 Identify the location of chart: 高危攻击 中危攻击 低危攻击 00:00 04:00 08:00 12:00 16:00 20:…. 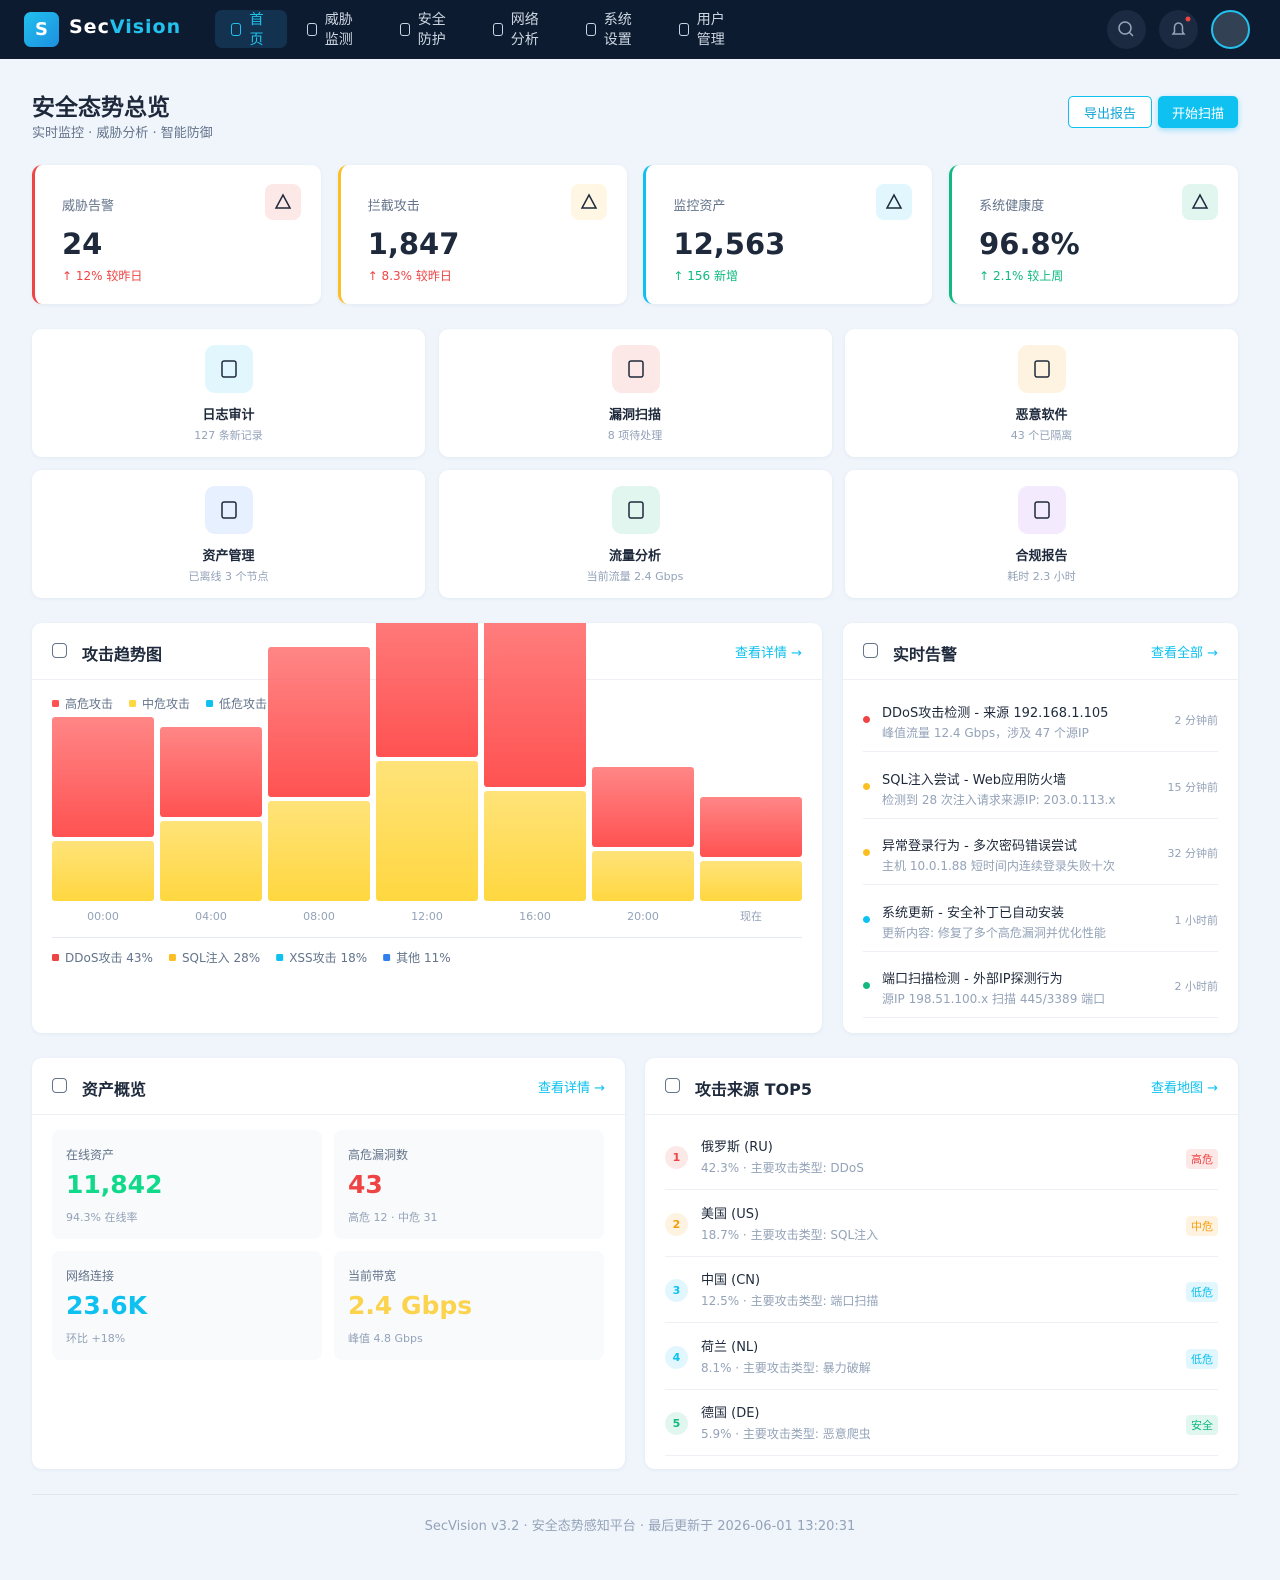
(427, 794).